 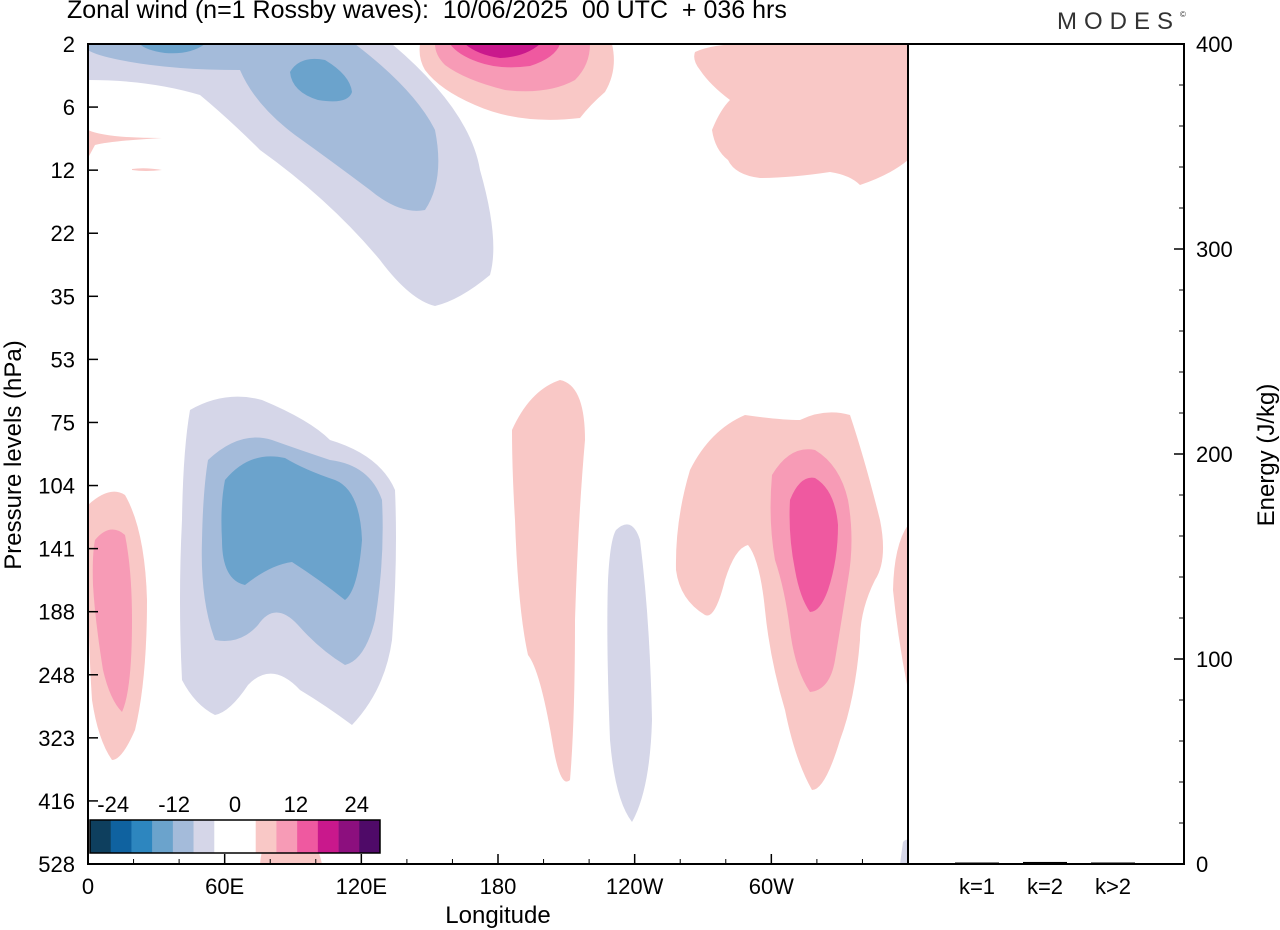 What do you see at coordinates (361, 886) in the screenshot?
I see `x-tick-label: 120E` at bounding box center [361, 886].